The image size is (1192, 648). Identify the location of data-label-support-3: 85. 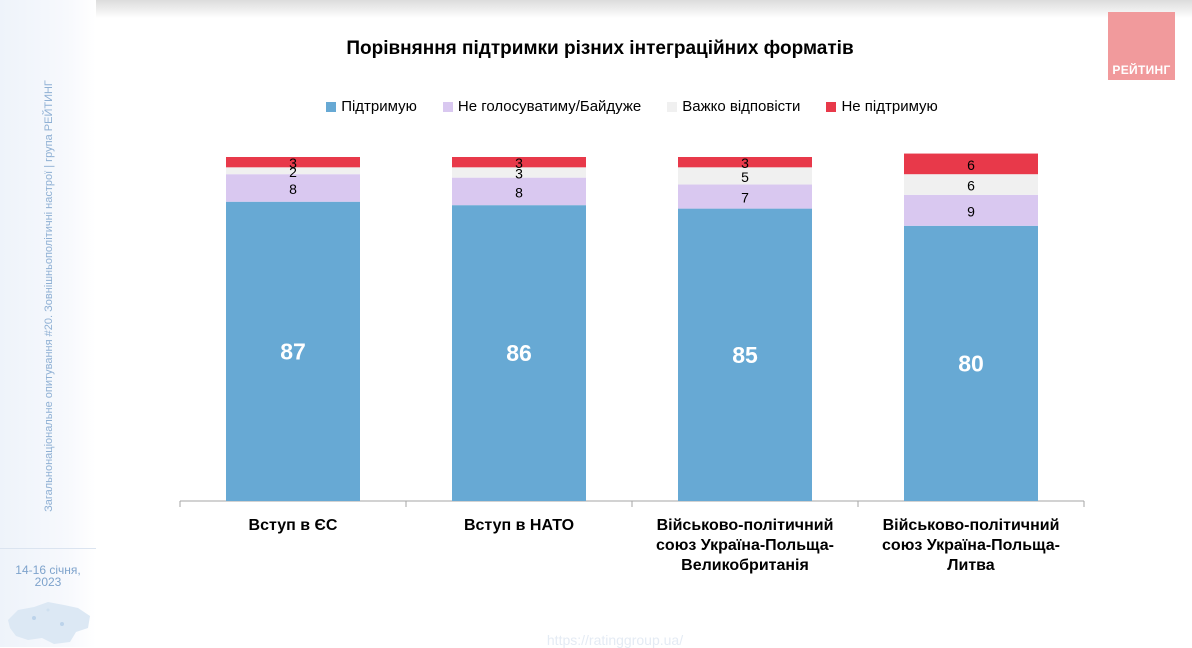
(745, 355).